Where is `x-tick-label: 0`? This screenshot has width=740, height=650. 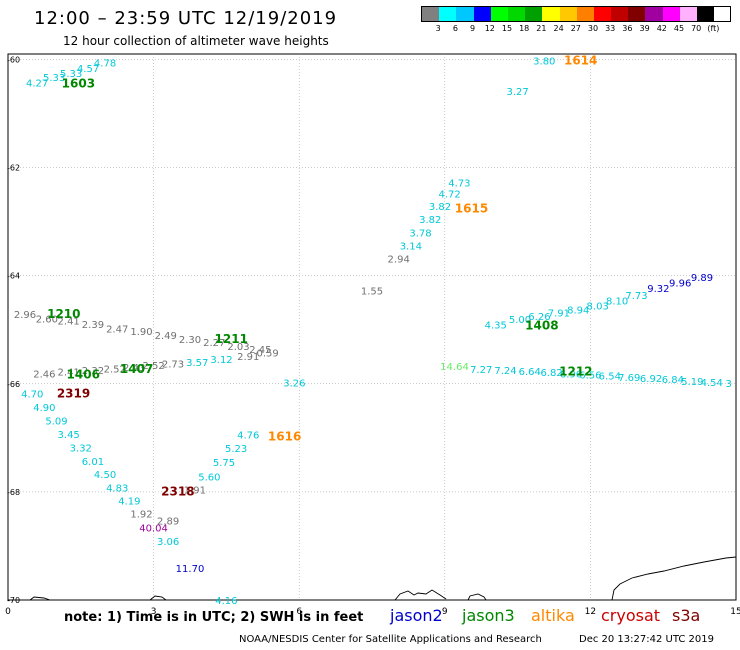 x-tick-label: 0 is located at coordinates (8, 612).